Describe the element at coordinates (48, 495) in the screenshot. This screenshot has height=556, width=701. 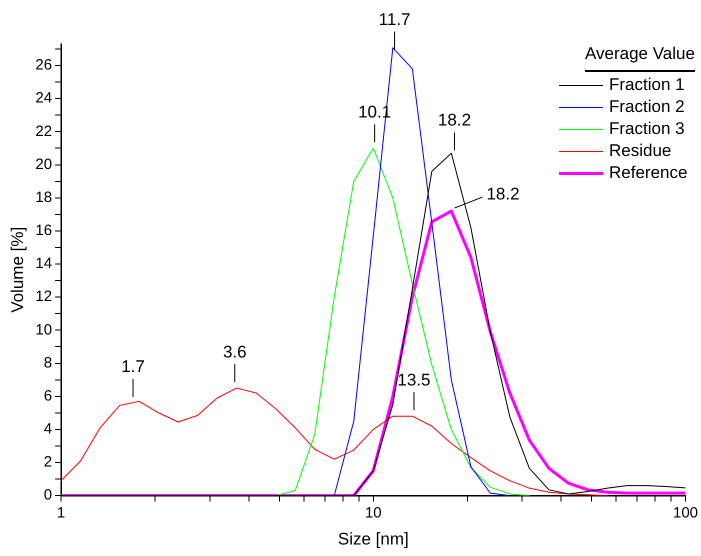
I see `y-tick-label: 0` at that location.